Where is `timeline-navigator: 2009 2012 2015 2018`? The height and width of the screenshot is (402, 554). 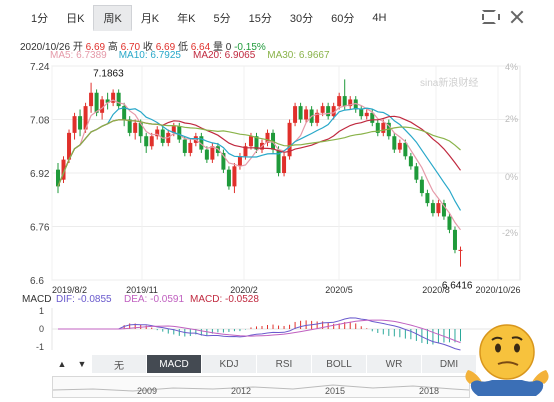
timeline-navigator: 2009 2012 2015 2018 is located at coordinates (261, 387).